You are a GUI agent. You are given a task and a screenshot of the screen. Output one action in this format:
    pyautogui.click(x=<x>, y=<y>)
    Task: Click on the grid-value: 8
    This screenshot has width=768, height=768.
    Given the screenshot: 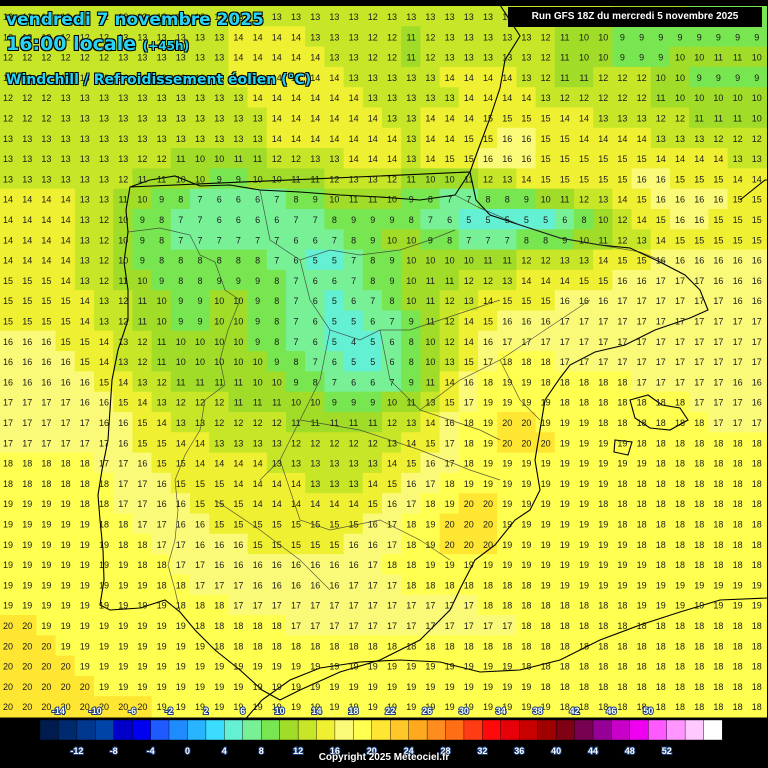 What is the action you would take?
    pyautogui.click(x=334, y=220)
    